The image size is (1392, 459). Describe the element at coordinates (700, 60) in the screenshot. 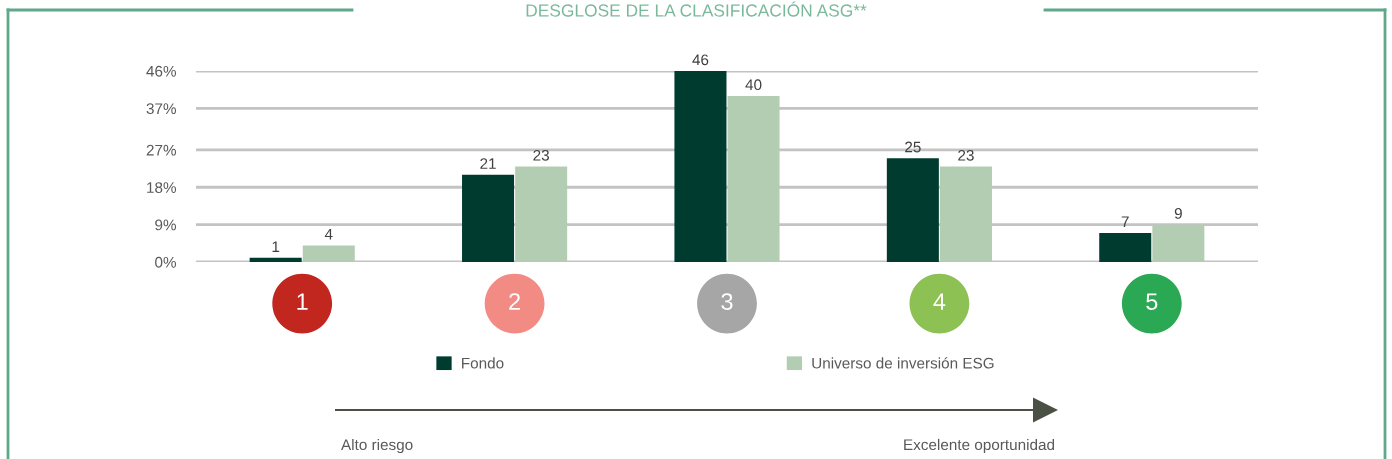

I see `data-label: 46` at that location.